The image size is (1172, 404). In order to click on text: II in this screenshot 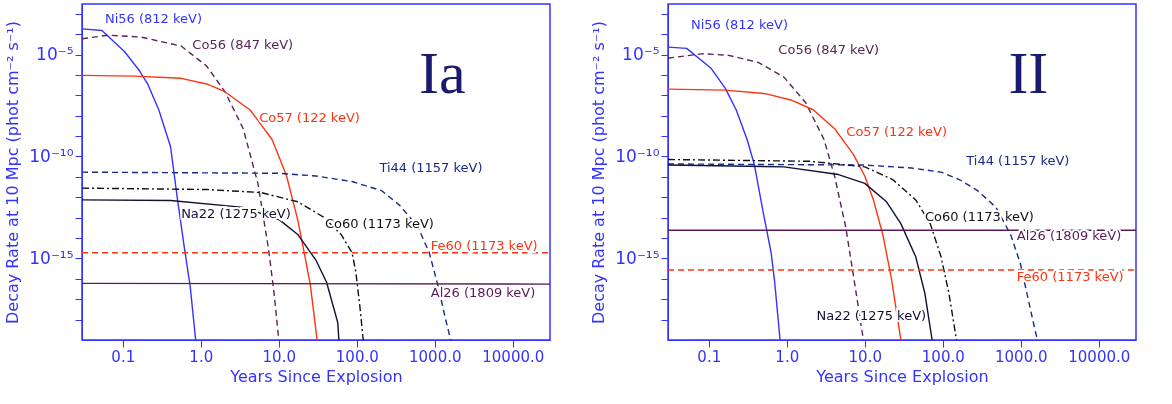, I will do `click(1028, 72)`.